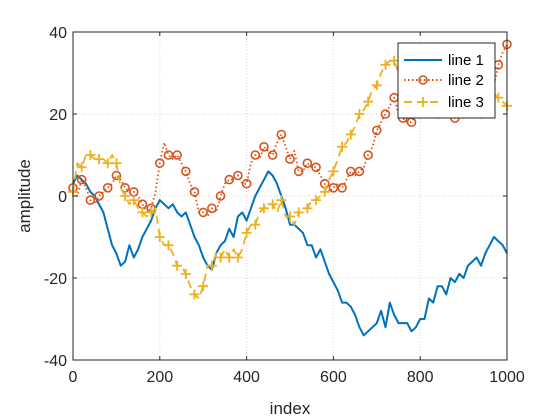  What do you see at coordinates (62, 197) in the screenshot?
I see `y-tick-label: 0` at bounding box center [62, 197].